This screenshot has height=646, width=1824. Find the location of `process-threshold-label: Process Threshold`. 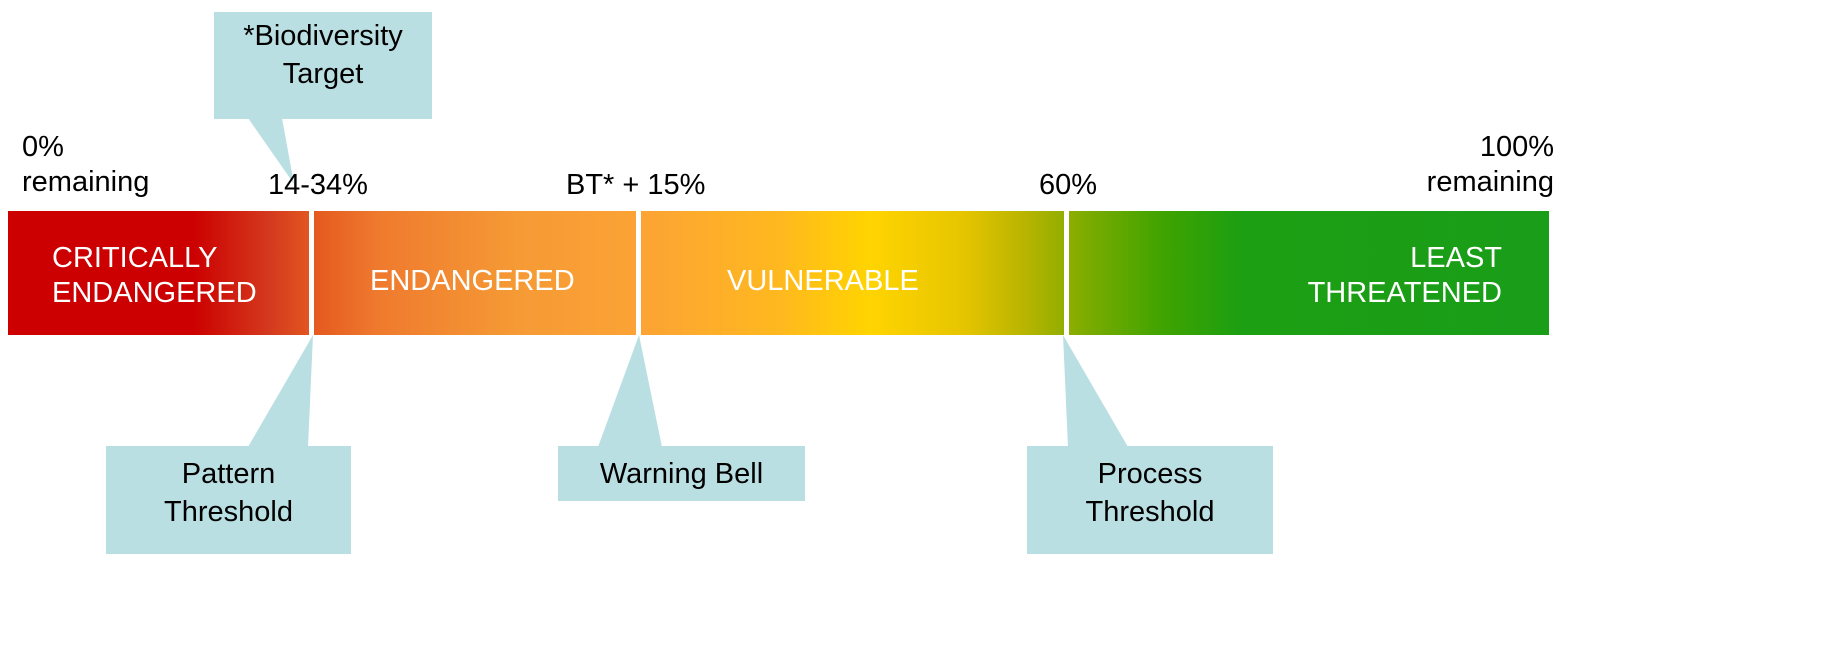

process-threshold-label: Process Threshold is located at coordinates (1150, 493).